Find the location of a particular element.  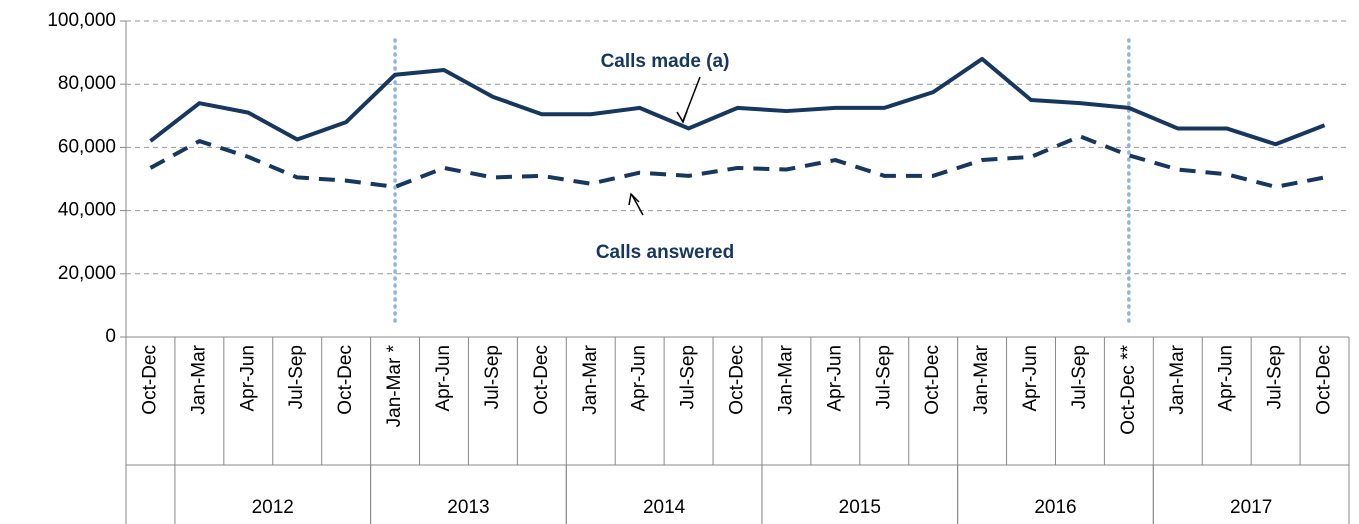

x-tick-label: Oct-Dec ** is located at coordinates (1128, 389).